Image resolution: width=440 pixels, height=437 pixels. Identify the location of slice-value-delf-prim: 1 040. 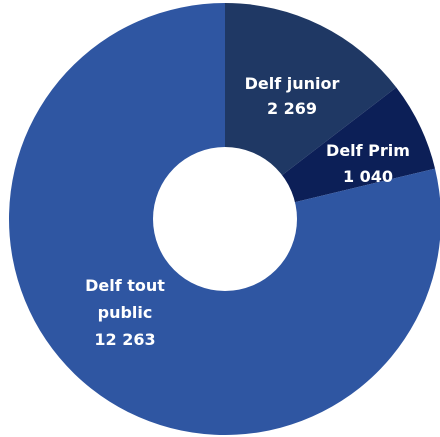
(368, 176).